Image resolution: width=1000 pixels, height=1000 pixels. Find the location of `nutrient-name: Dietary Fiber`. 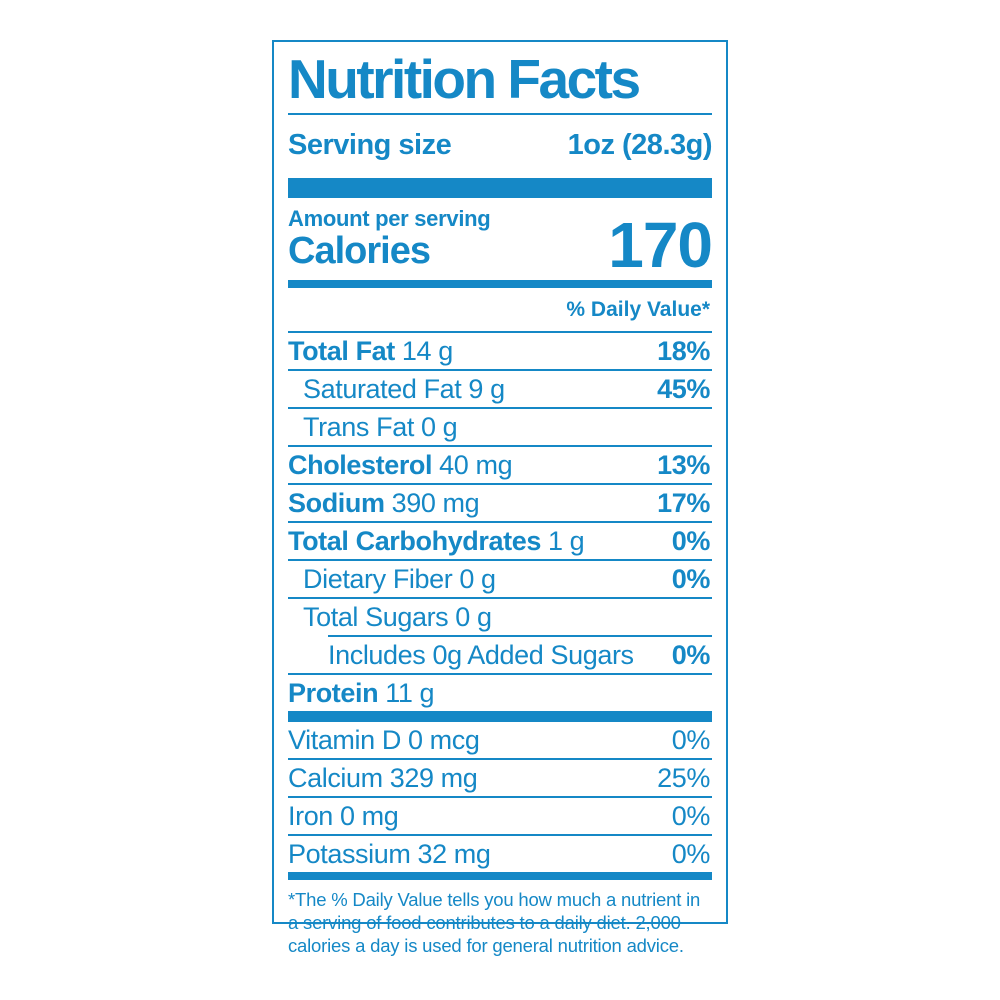

nutrient-name: Dietary Fiber is located at coordinates (378, 578).